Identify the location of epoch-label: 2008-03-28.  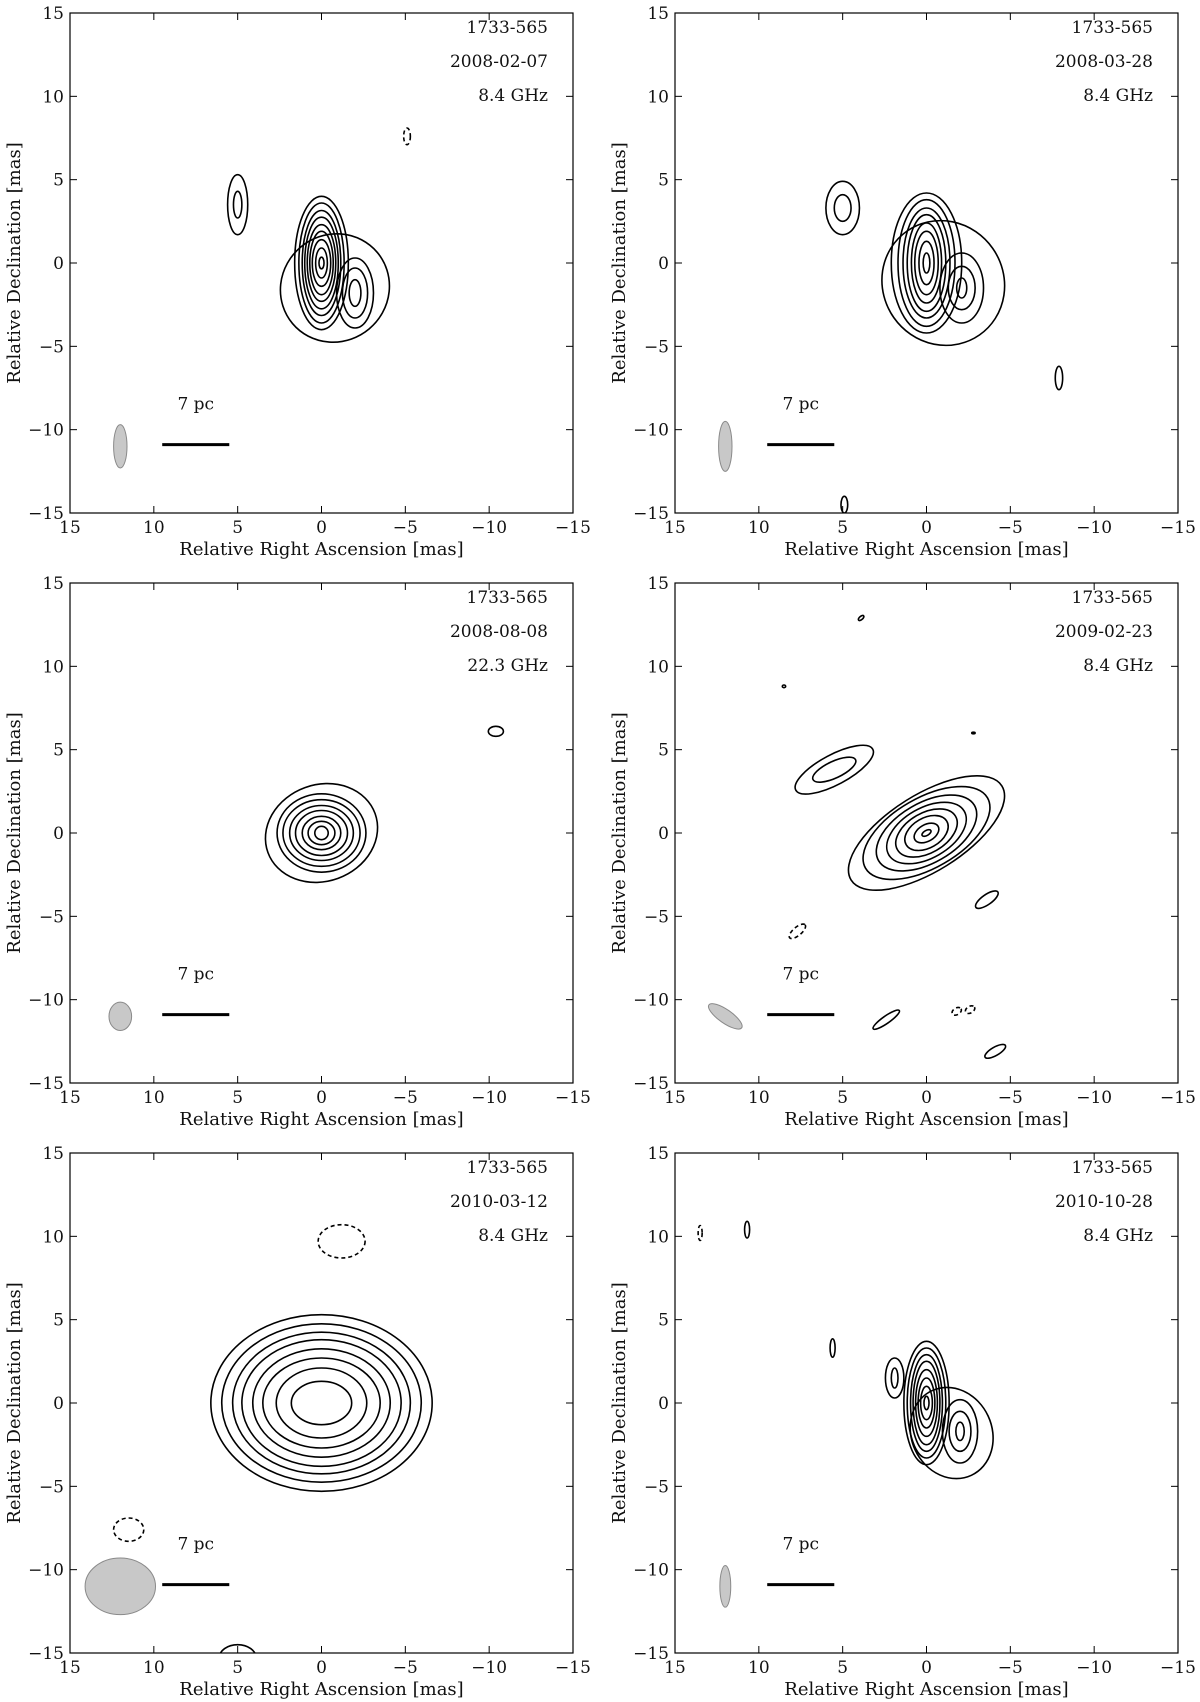
(1104, 62).